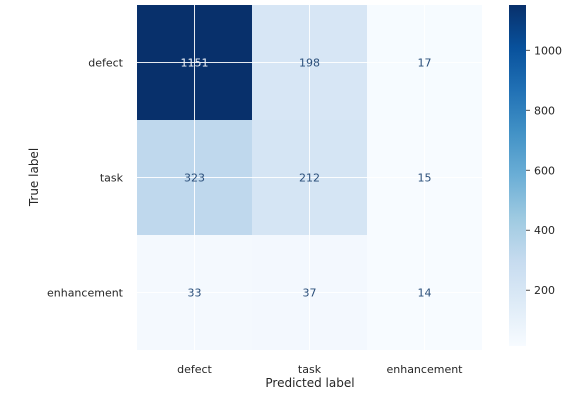 Image resolution: width=582 pixels, height=407 pixels. What do you see at coordinates (85, 293) in the screenshot?
I see `y-tick-label-enhancement: enhancement` at bounding box center [85, 293].